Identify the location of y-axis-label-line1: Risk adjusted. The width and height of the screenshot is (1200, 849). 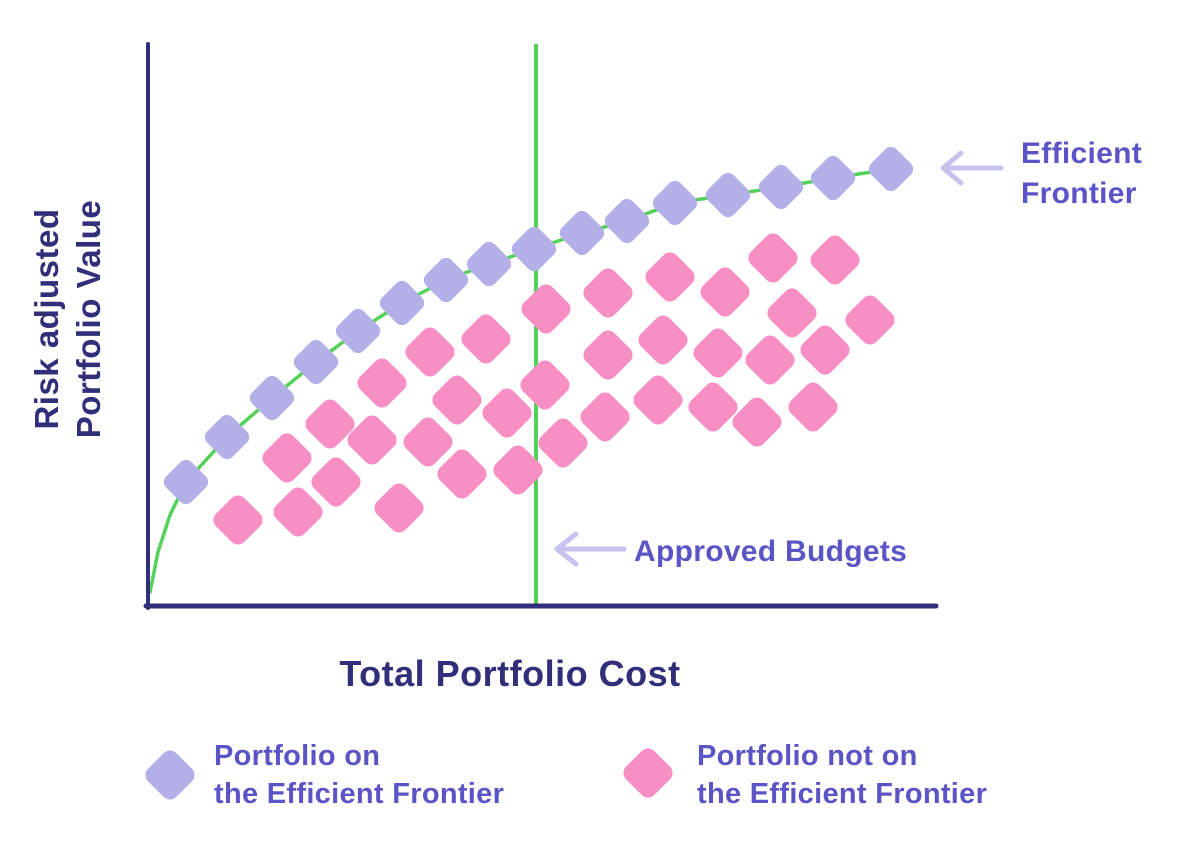
(46, 319).